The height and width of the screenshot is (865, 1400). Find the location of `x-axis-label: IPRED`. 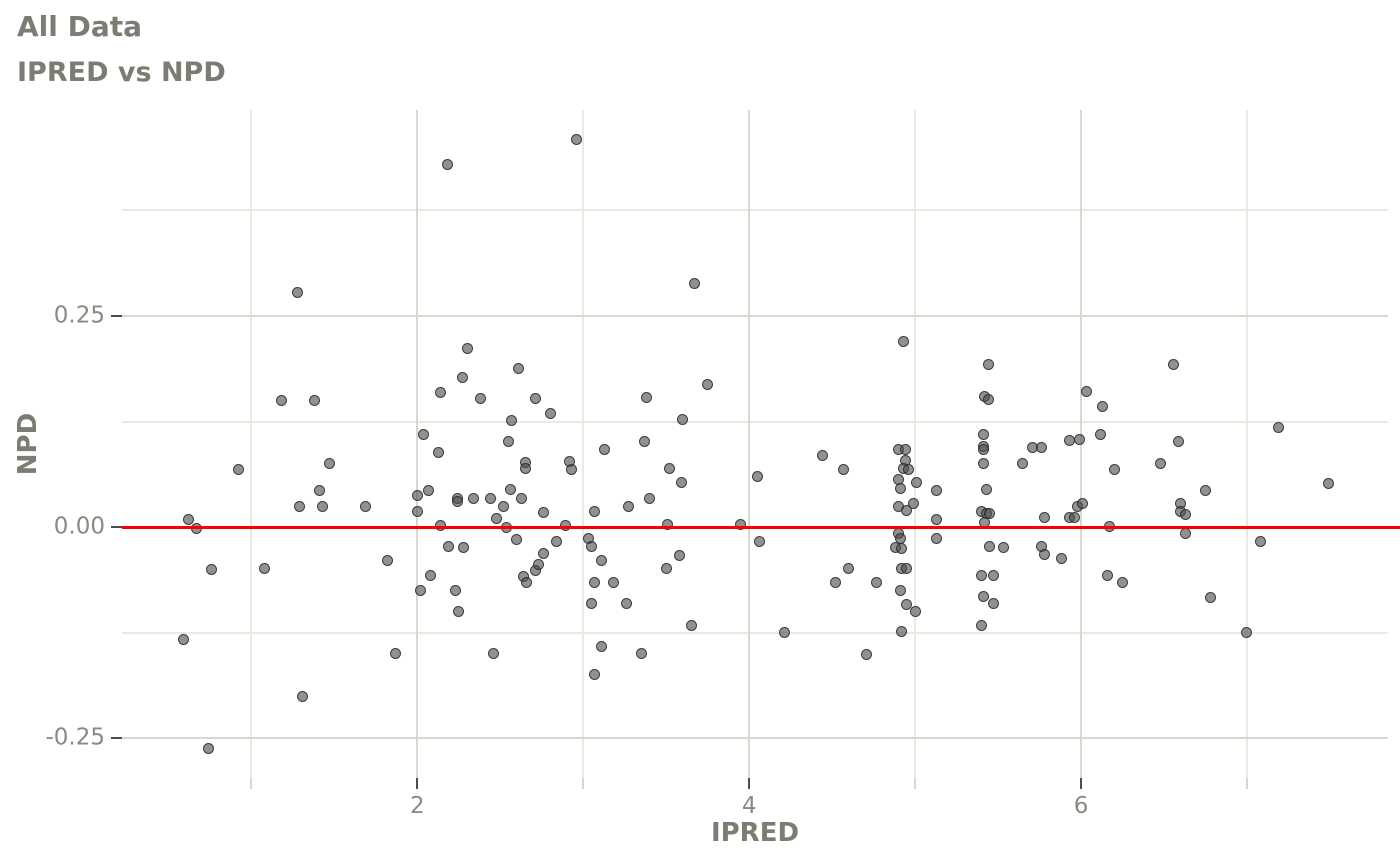

x-axis-label: IPRED is located at coordinates (755, 833).